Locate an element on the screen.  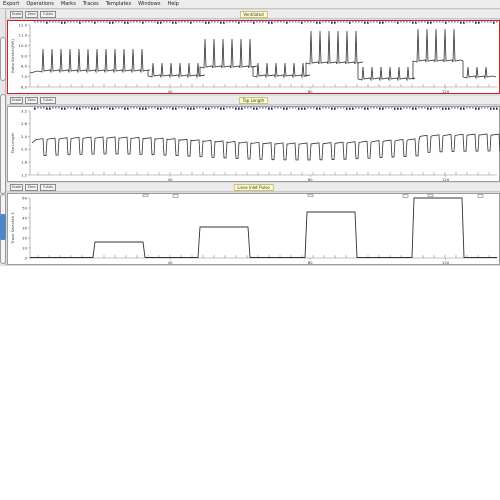
menu-traces: Traces is located at coordinates (90, 4).